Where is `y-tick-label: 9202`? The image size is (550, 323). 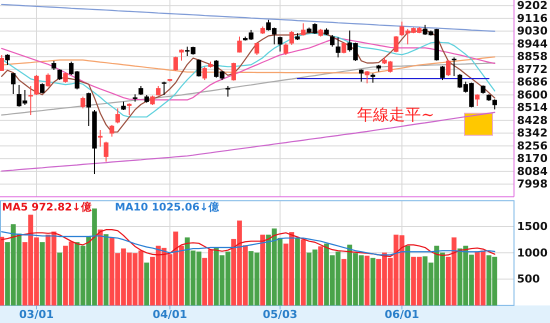 y-tick-label: 9202 is located at coordinates (532, 6).